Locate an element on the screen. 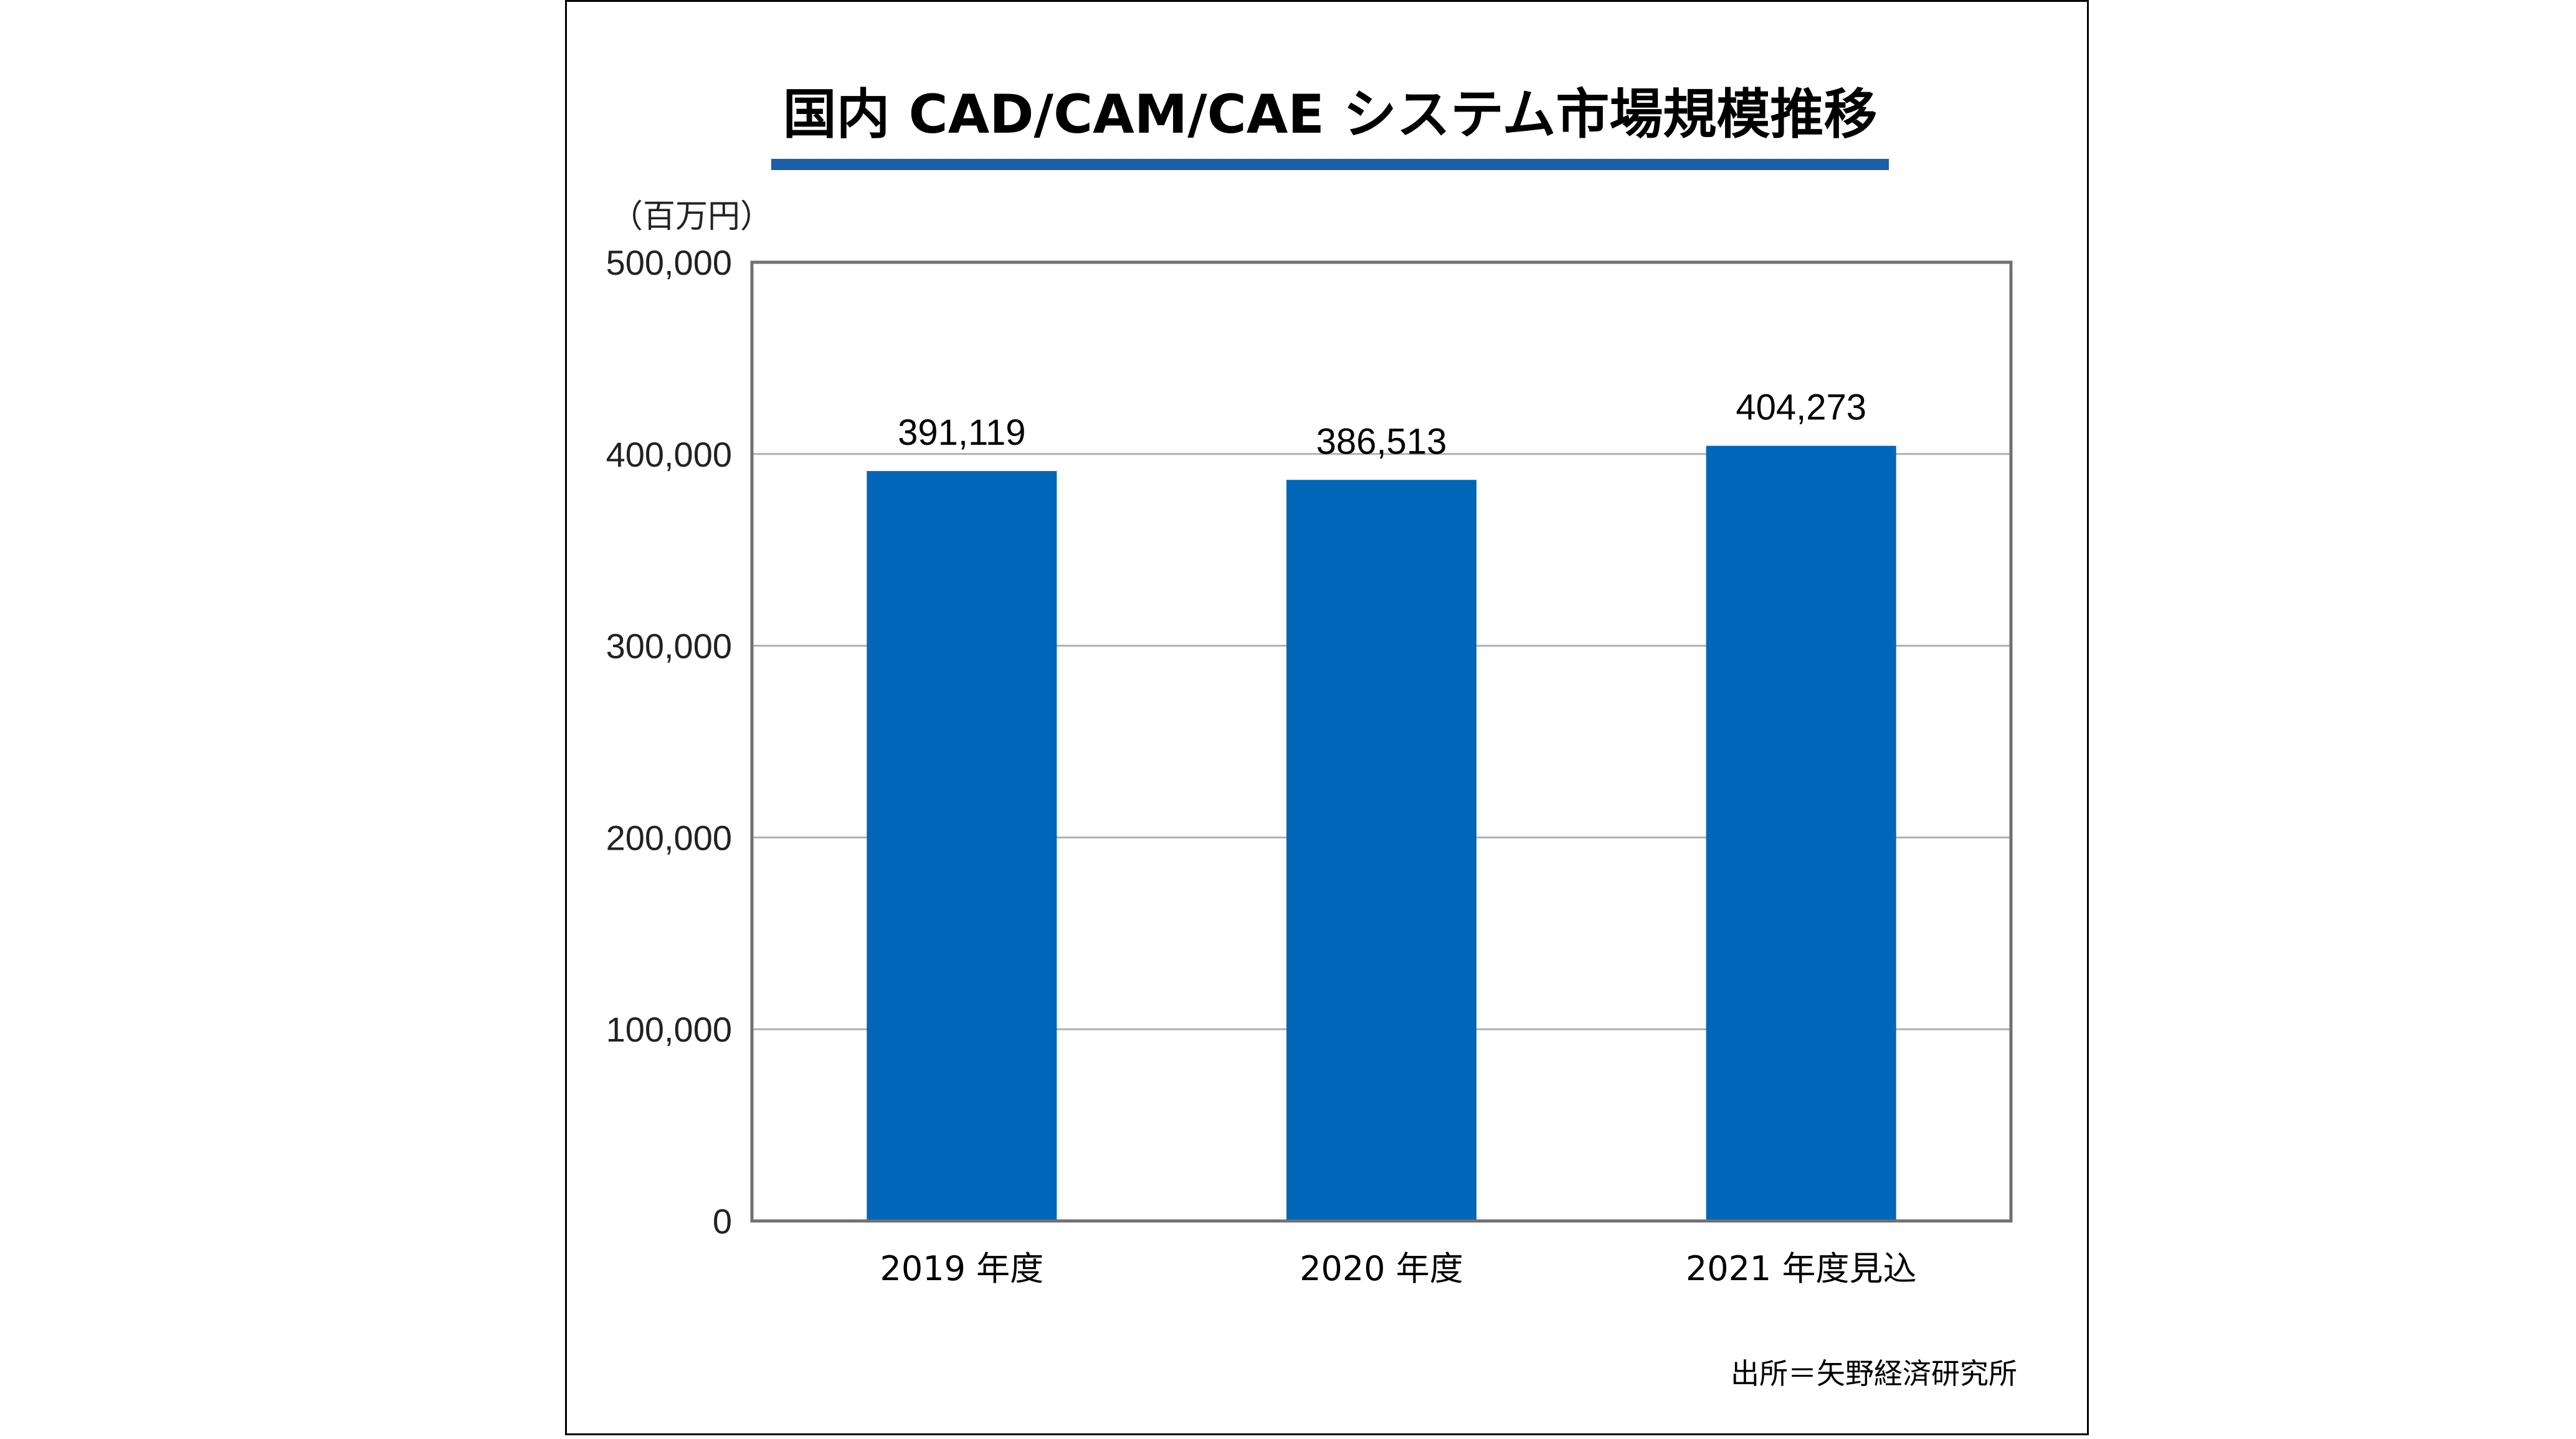 The height and width of the screenshot is (1439, 2576). x-category-label: 2019 年度 is located at coordinates (962, 1268).